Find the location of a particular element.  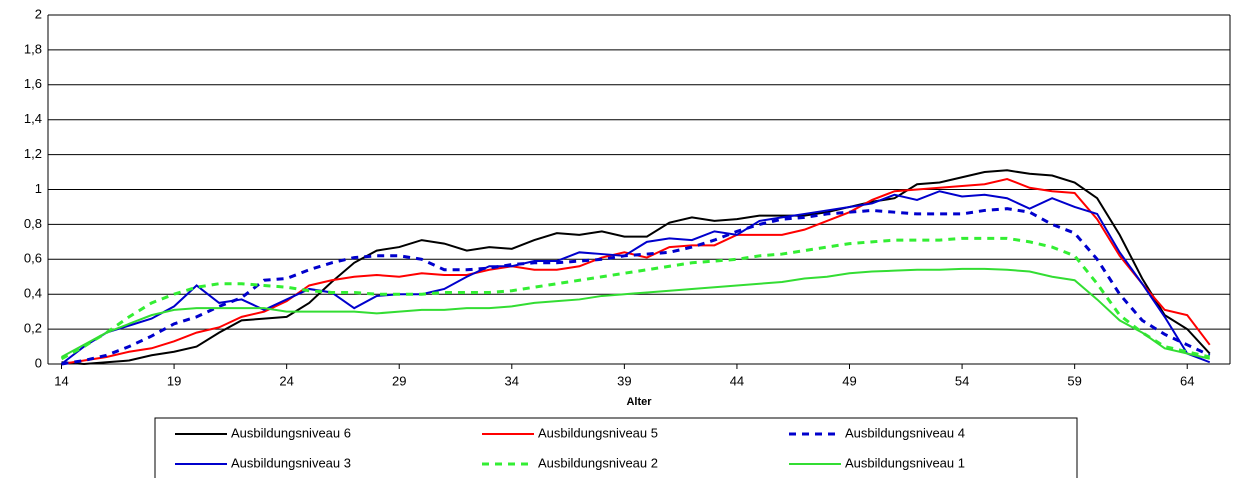

x-tick-label: 59 is located at coordinates (1074, 380).